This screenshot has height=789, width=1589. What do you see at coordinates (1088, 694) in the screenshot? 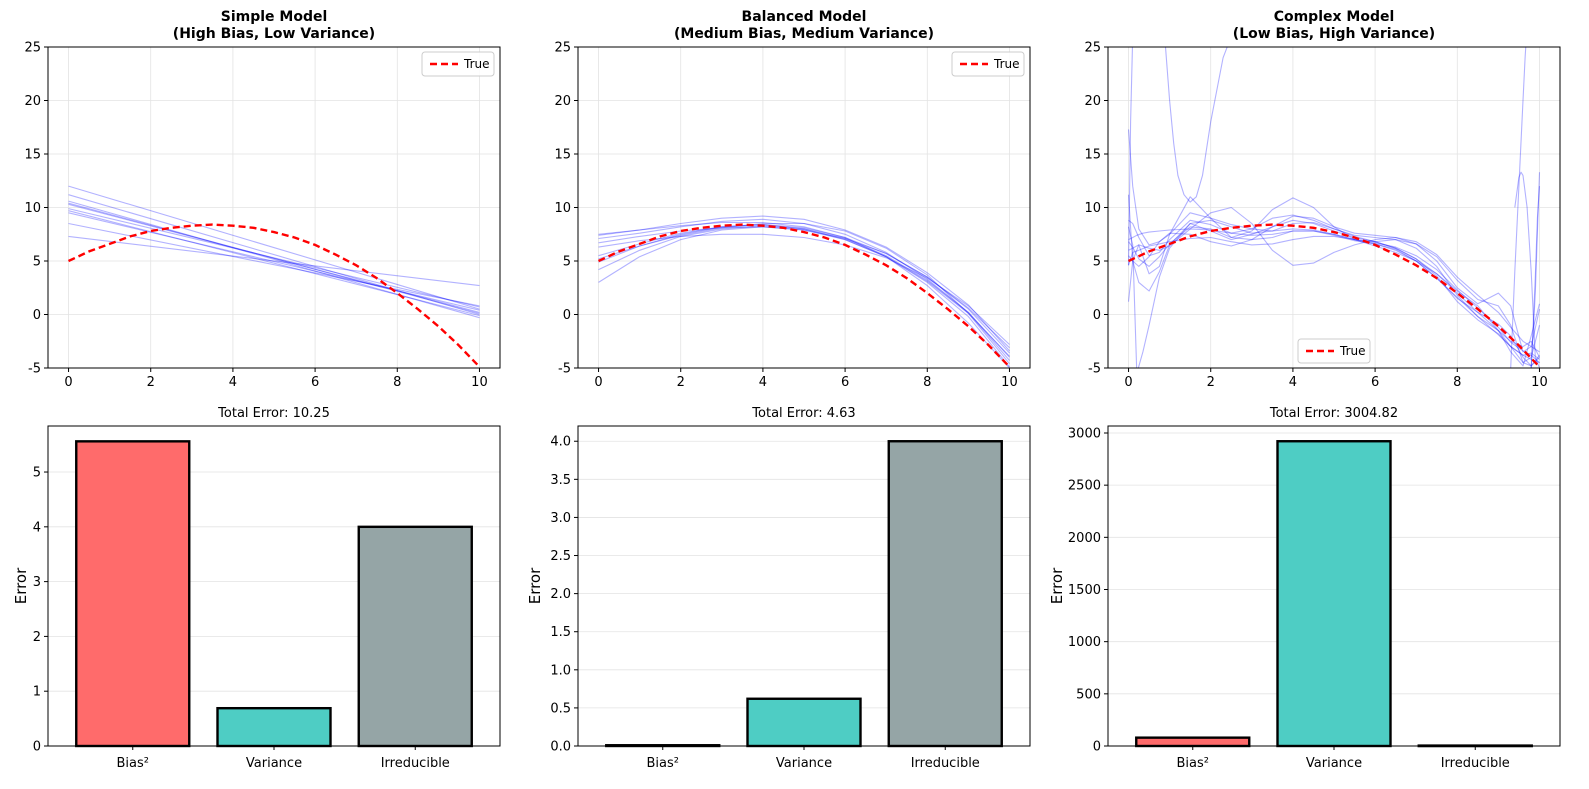
I see `y-tick-label: 500` at bounding box center [1088, 694].